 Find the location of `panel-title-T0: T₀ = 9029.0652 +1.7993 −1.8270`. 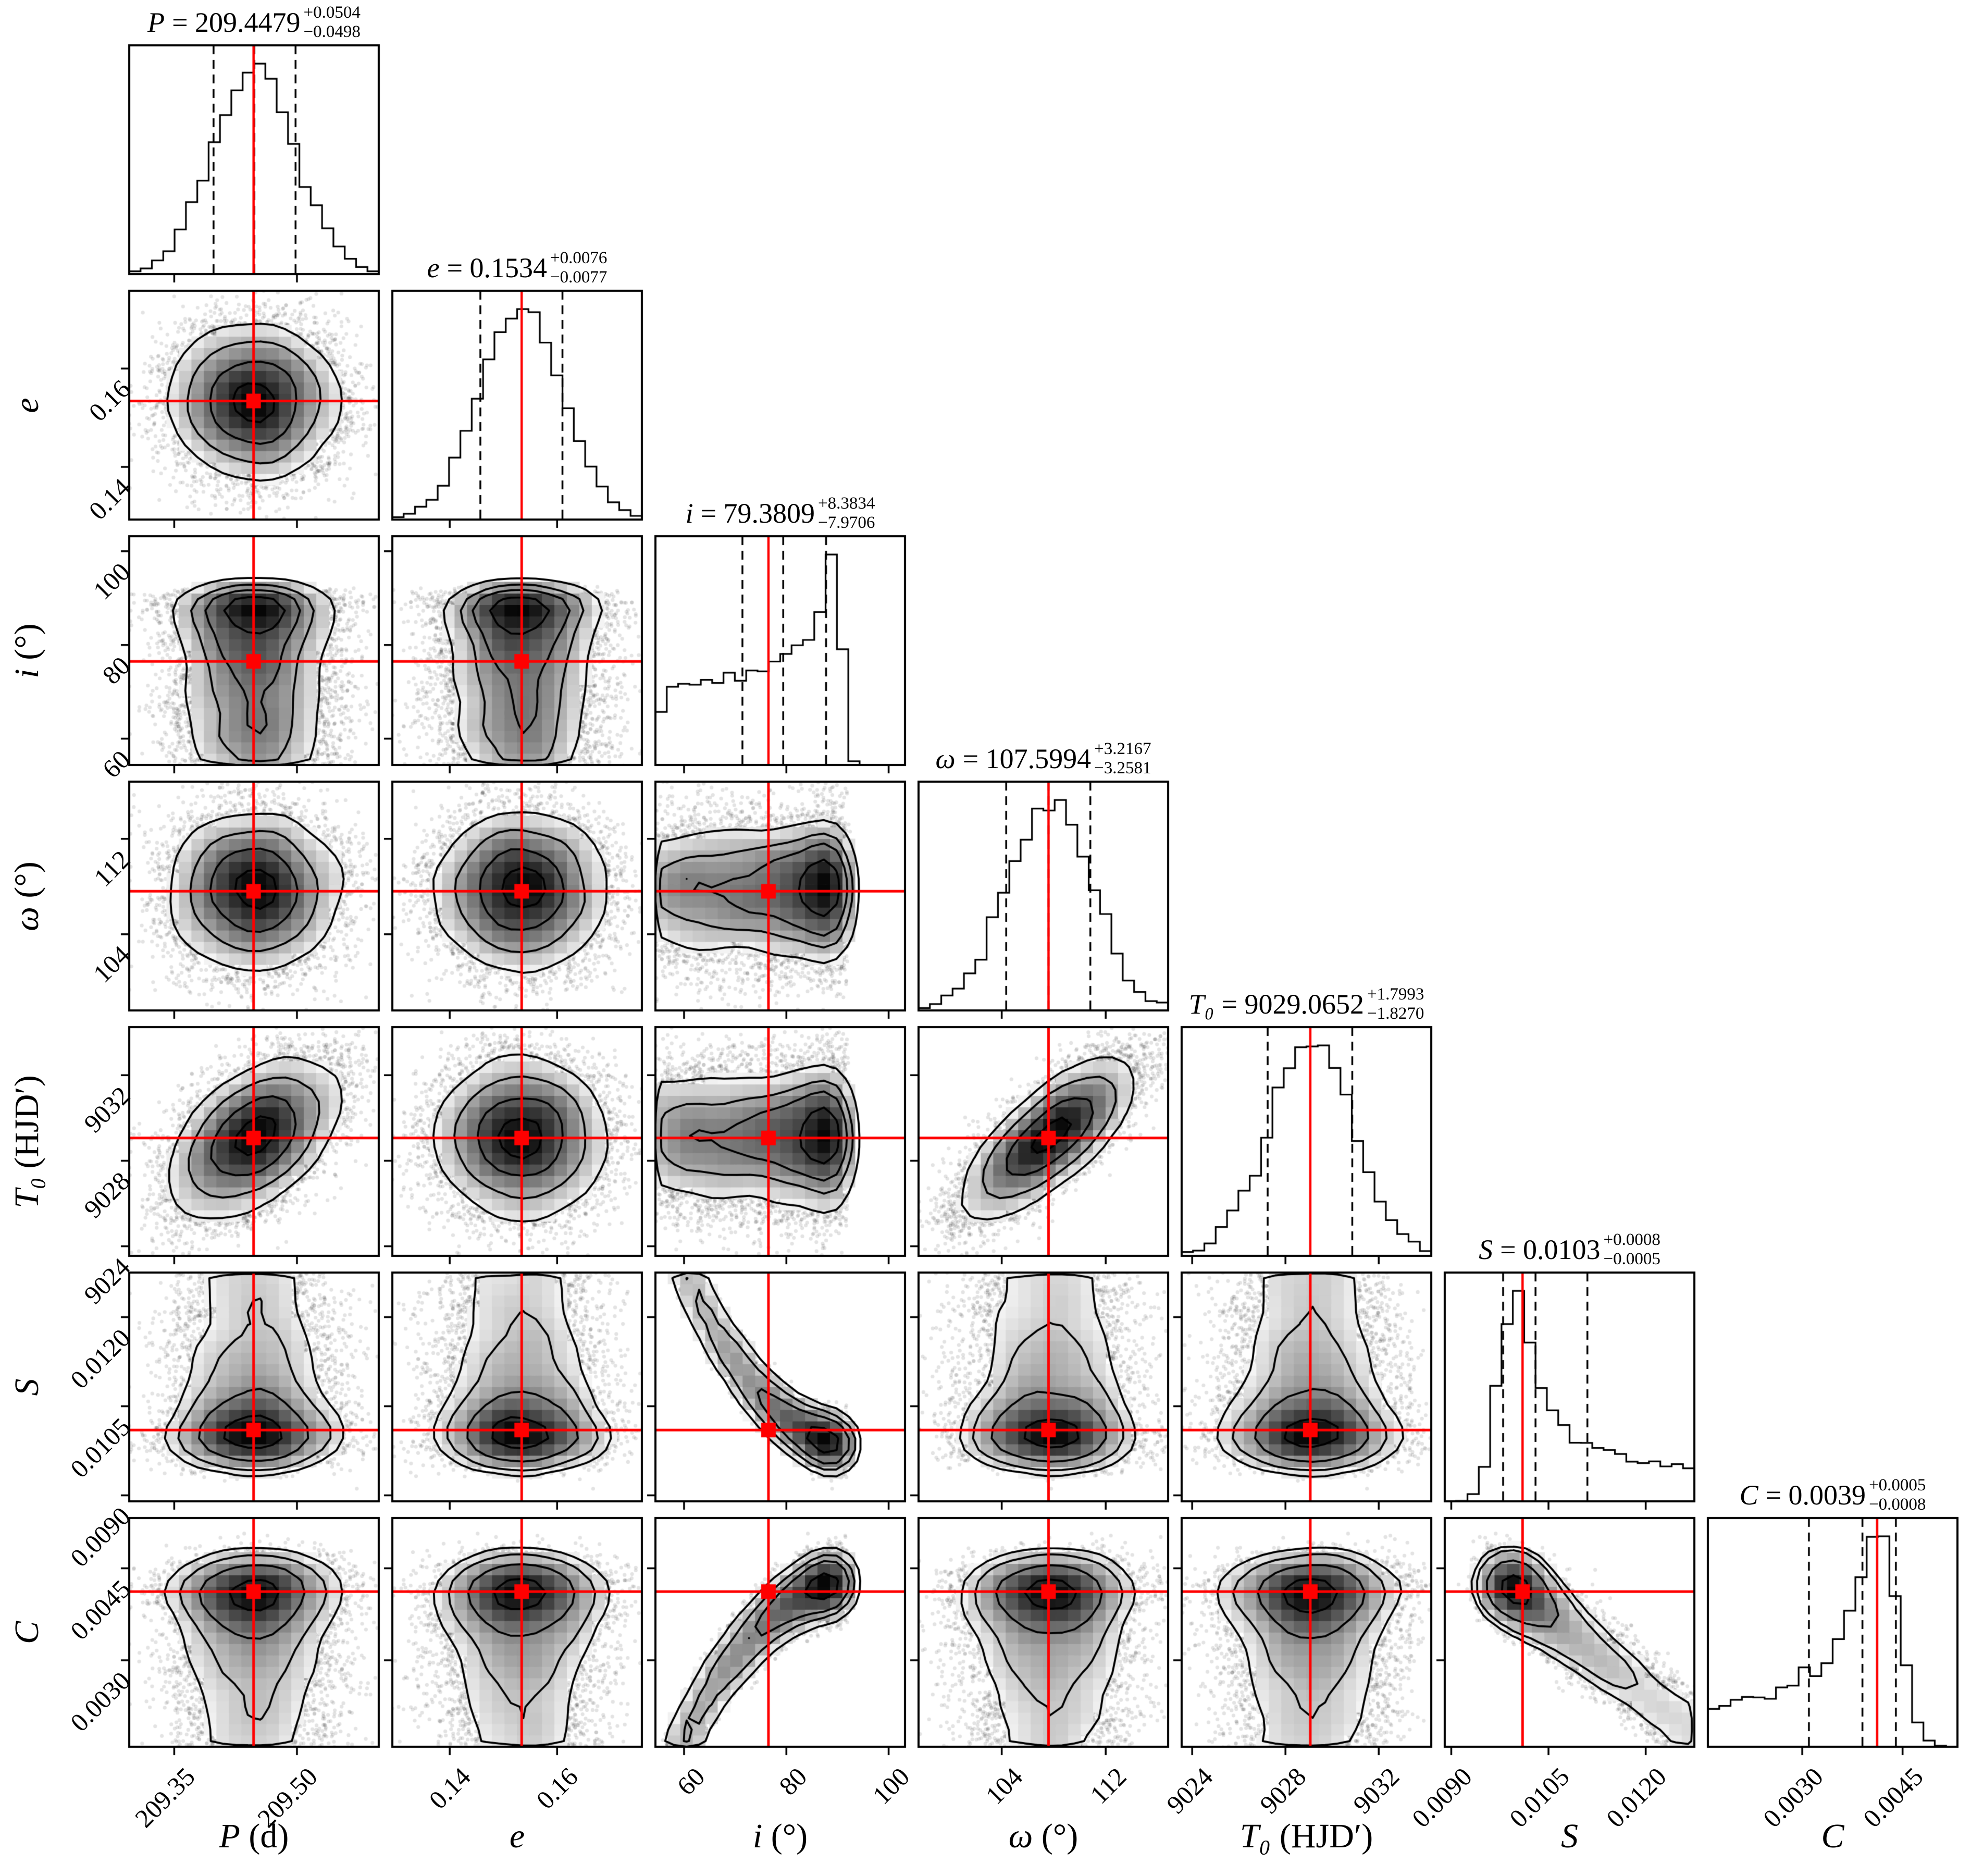

panel-title-T0: T₀ = 9029.0652 +1.7993 −1.8270 is located at coordinates (1306, 1004).